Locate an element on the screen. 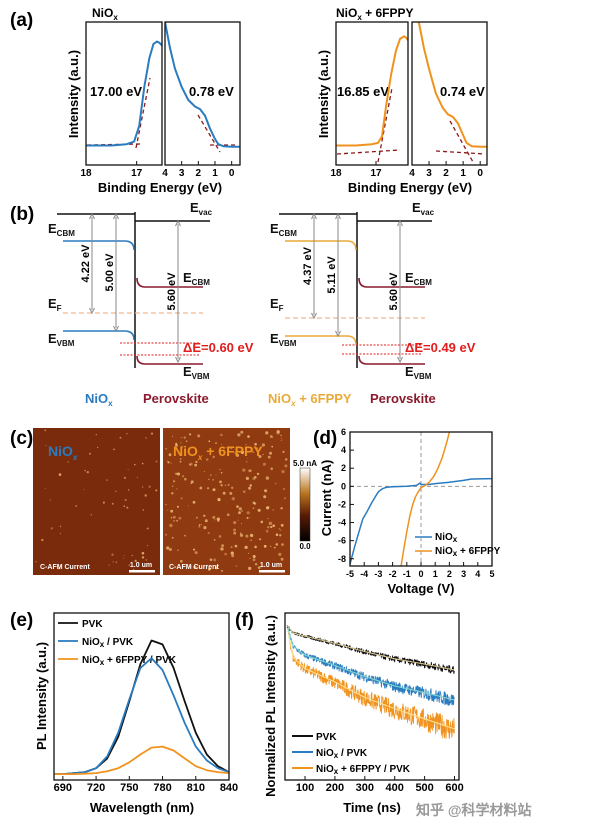 Image resolution: width=600 pixels, height=818 pixels. trpl-fit-line is located at coordinates (370, 677).